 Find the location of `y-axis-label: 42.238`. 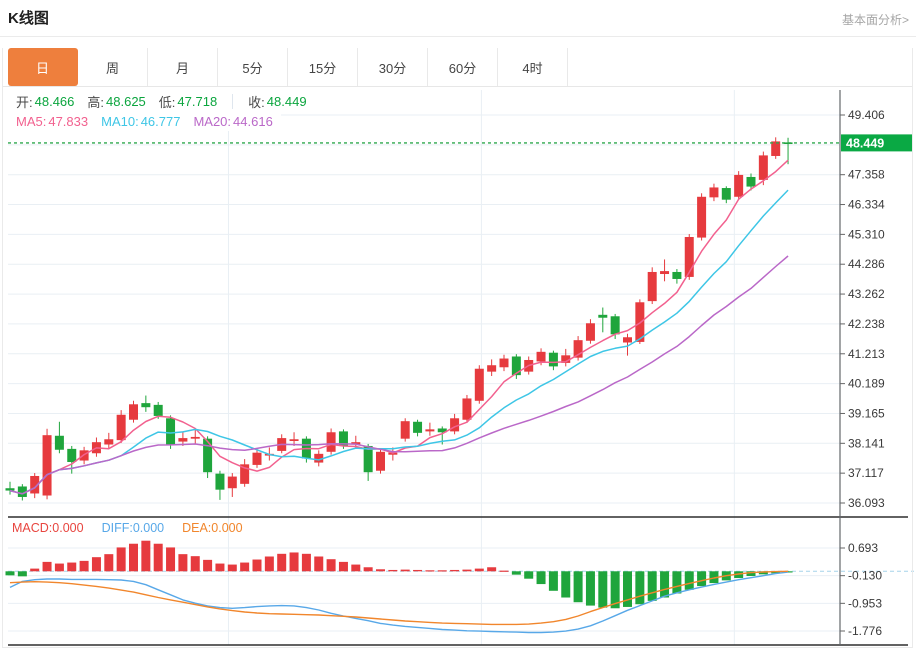

y-axis-label: 42.238 is located at coordinates (866, 324).